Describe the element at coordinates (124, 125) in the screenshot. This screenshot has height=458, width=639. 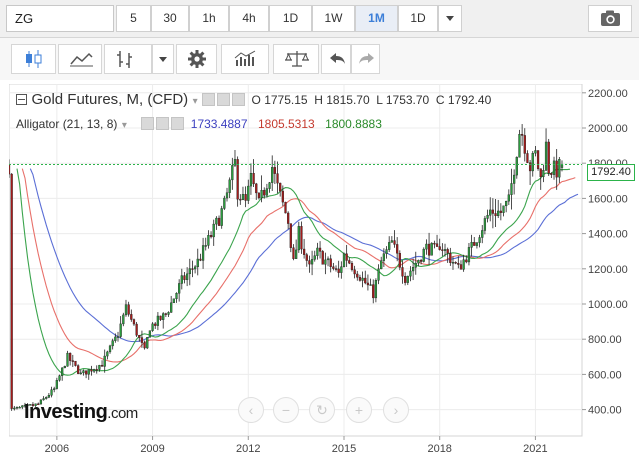
I see `indicator-chevron-icon: ▾` at that location.